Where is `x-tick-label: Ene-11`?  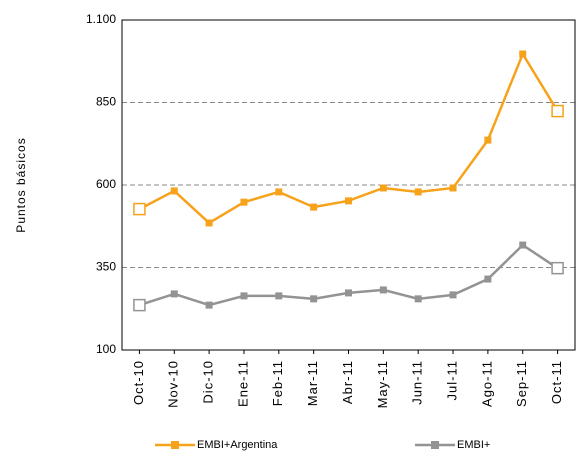
x-tick-label: Ene-11 is located at coordinates (242, 383).